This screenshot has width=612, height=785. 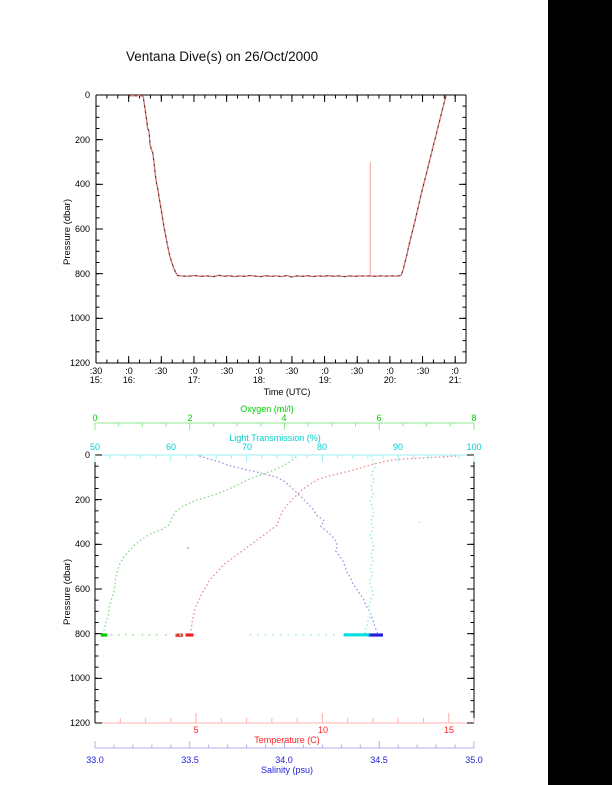 I want to click on bottom-y-tick: 800, so click(x=82, y=634).